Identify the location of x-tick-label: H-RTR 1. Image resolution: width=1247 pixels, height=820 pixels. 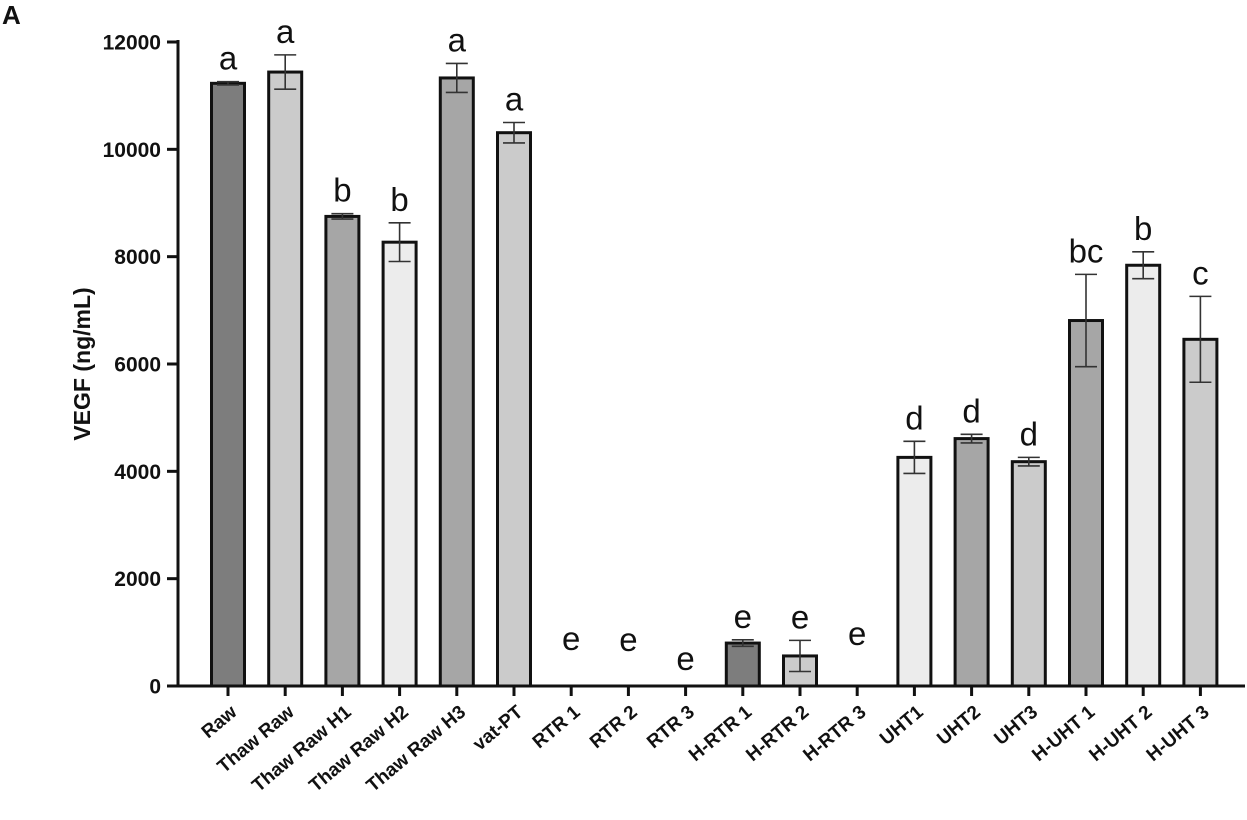
(720, 733).